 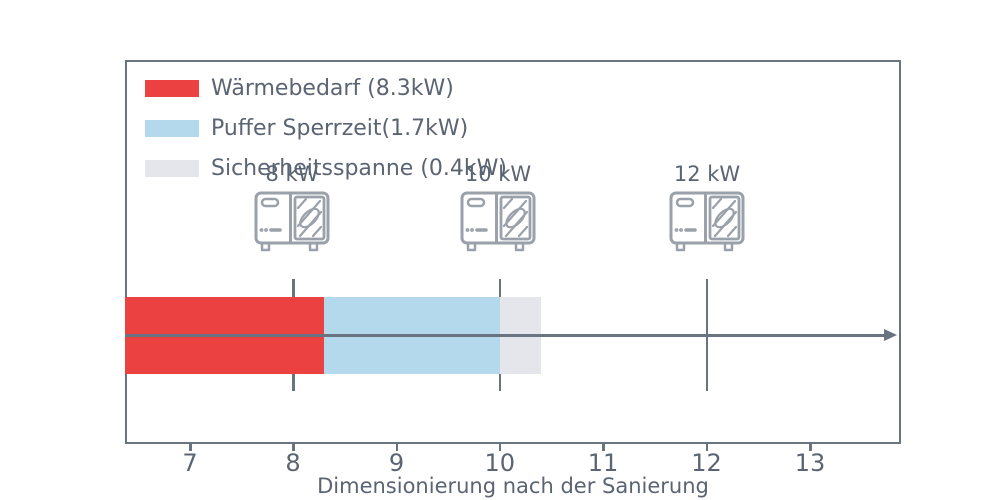 I want to click on tick-label-10: 10, so click(x=500, y=463).